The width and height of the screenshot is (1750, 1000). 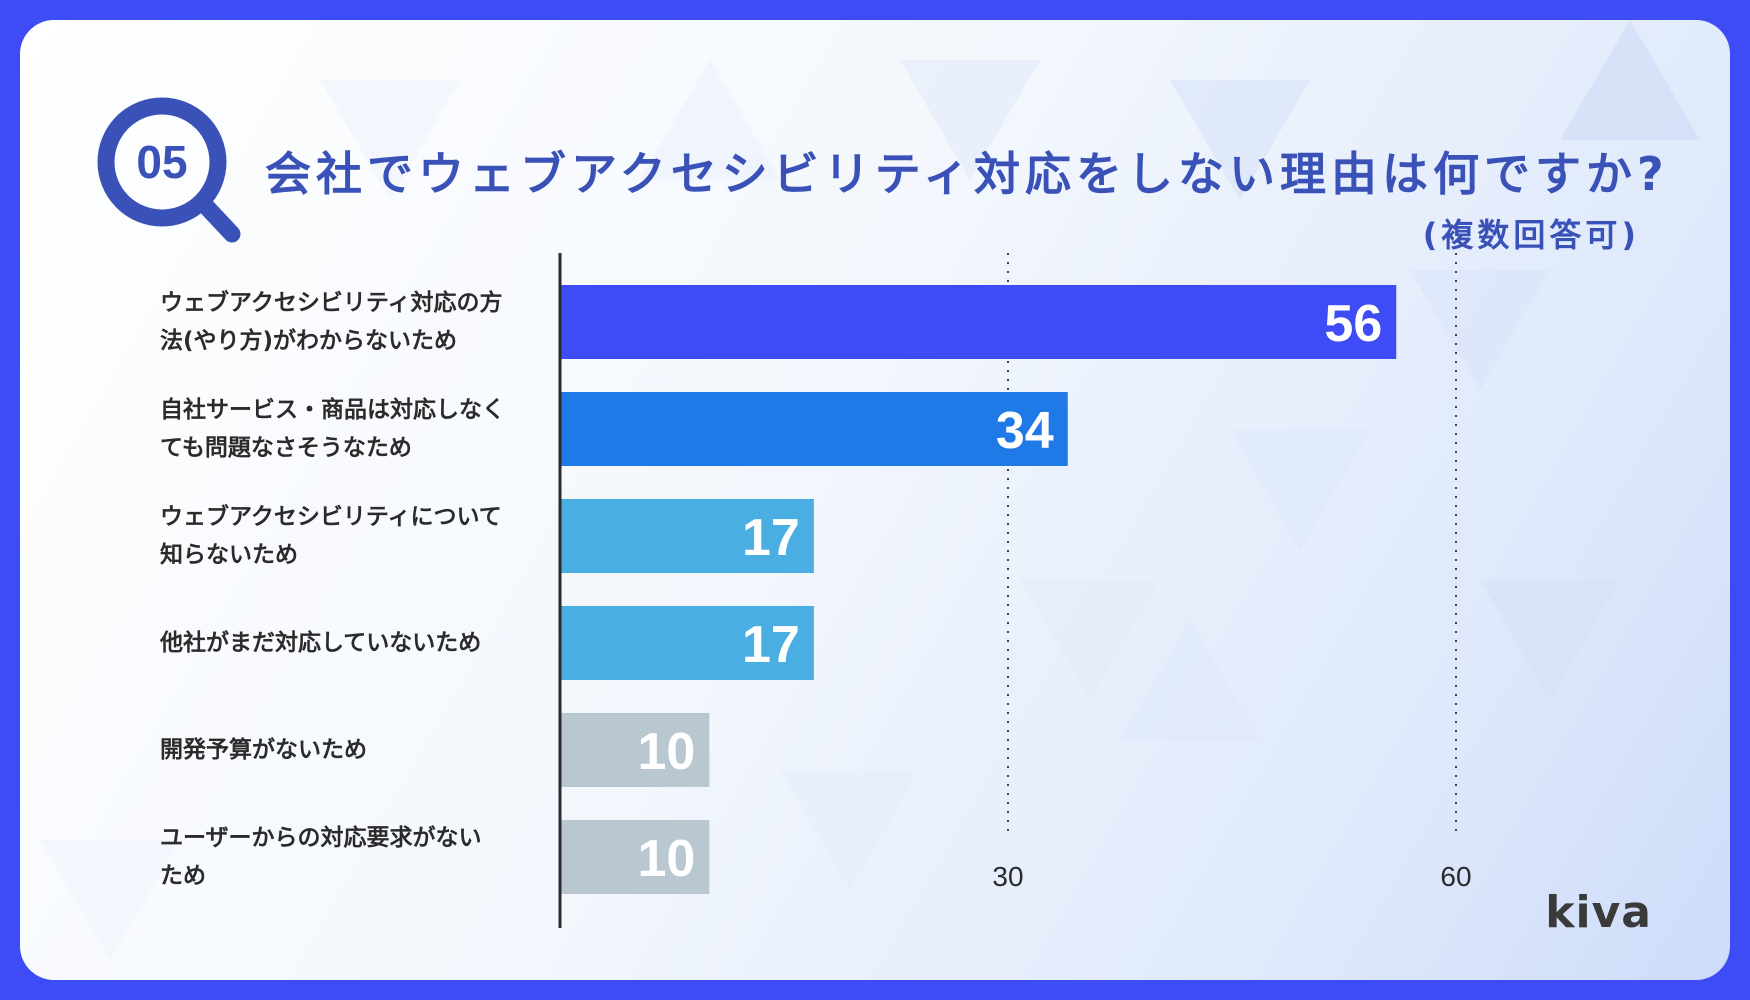 What do you see at coordinates (350, 857) in the screenshot?
I see `category-label: ユーザーからの対応要求がない ため` at bounding box center [350, 857].